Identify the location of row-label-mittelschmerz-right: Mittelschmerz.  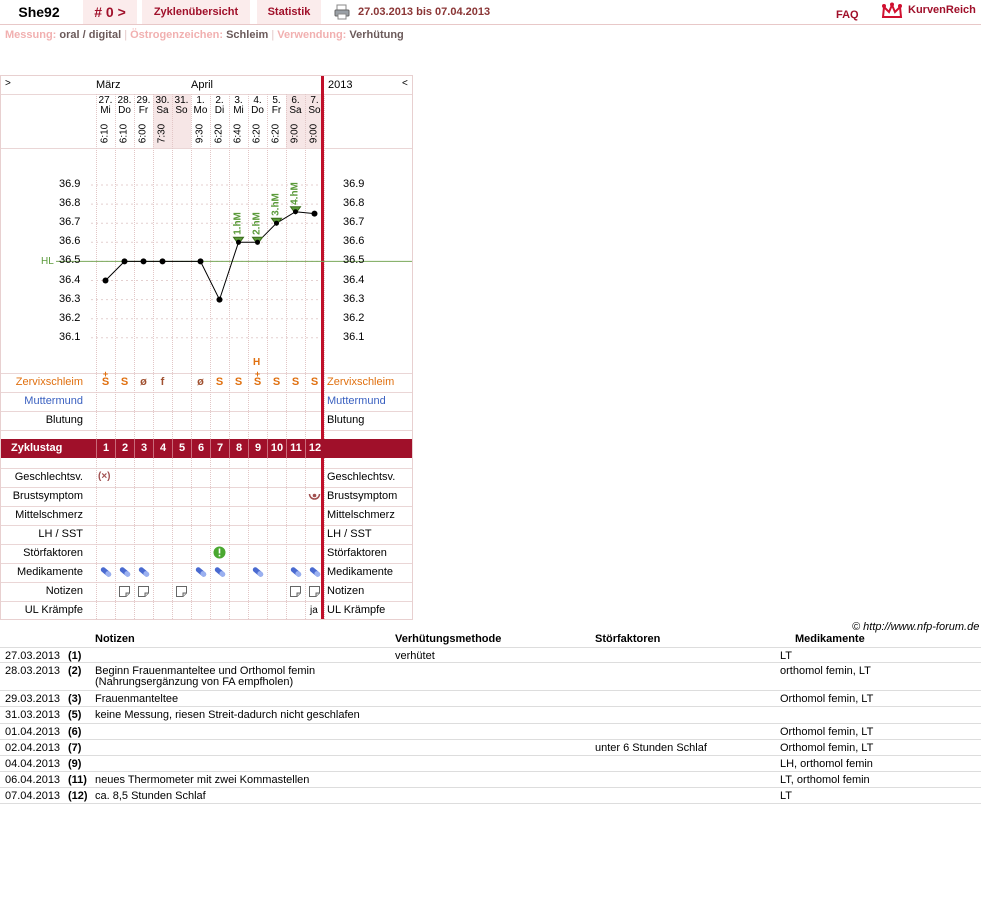
(361, 515).